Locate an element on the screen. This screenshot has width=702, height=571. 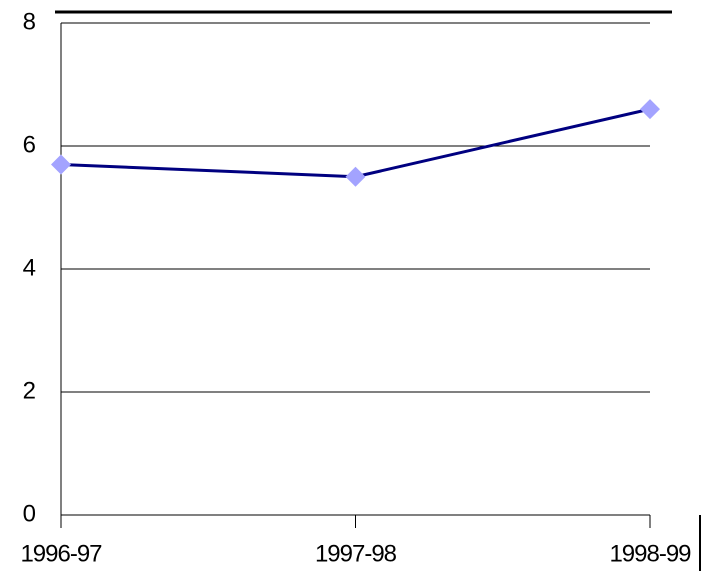
x-tick-label: 1998-99 is located at coordinates (650, 553).